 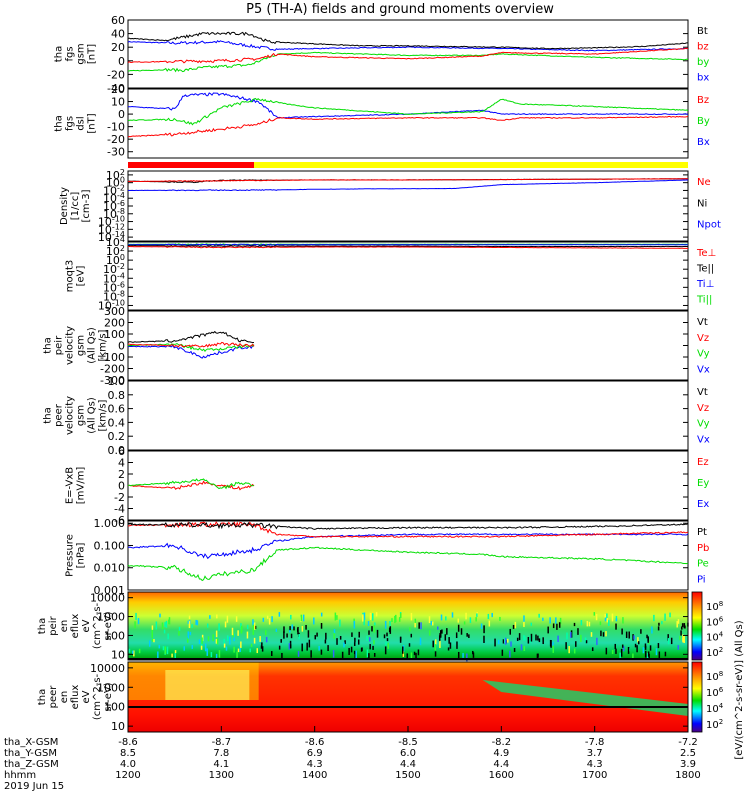 What do you see at coordinates (408, 525) in the screenshot?
I see `series-line-Pt` at bounding box center [408, 525].